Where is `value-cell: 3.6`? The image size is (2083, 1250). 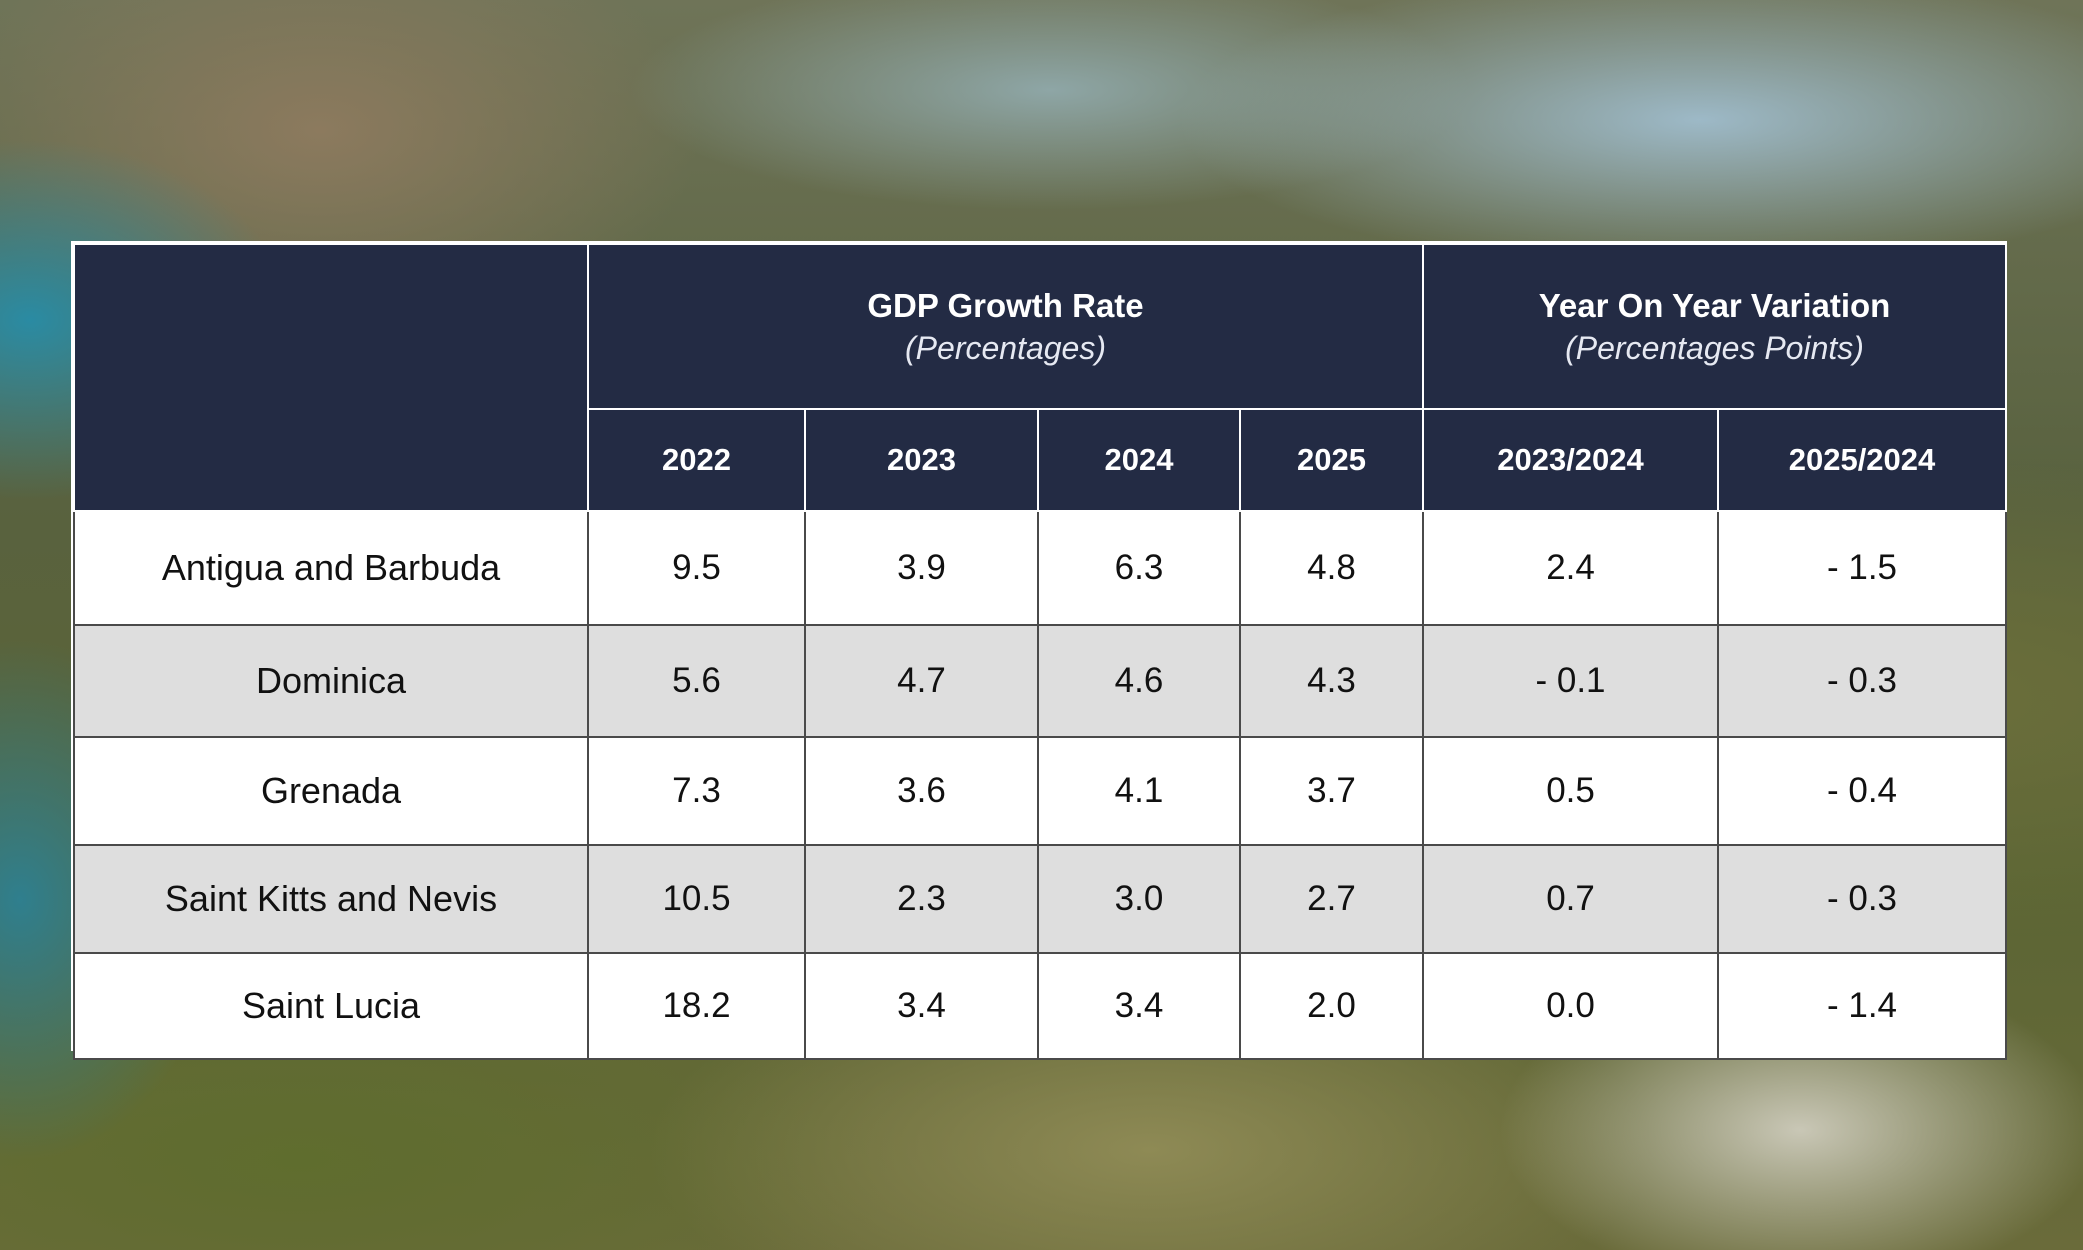 value-cell: 3.6 is located at coordinates (921, 791).